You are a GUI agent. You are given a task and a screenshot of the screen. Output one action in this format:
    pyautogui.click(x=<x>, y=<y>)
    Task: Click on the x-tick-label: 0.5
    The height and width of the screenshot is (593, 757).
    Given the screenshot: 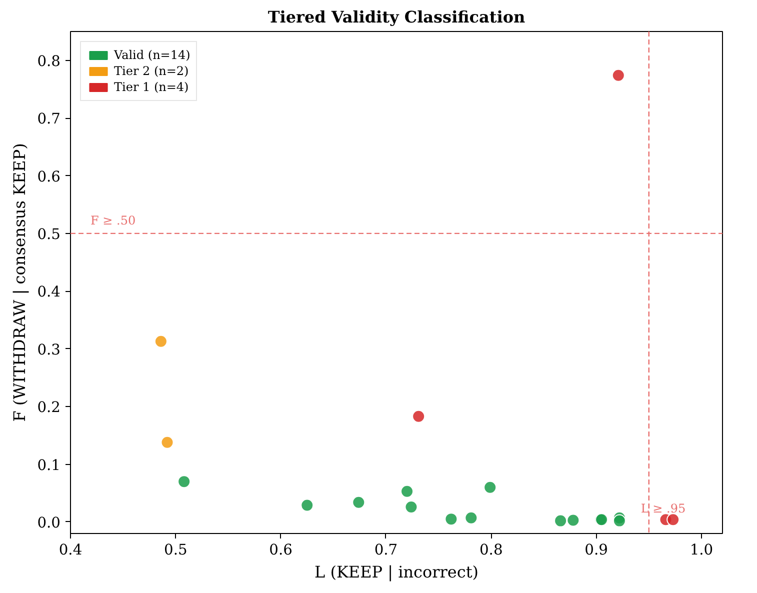 What is the action you would take?
    pyautogui.click(x=176, y=550)
    